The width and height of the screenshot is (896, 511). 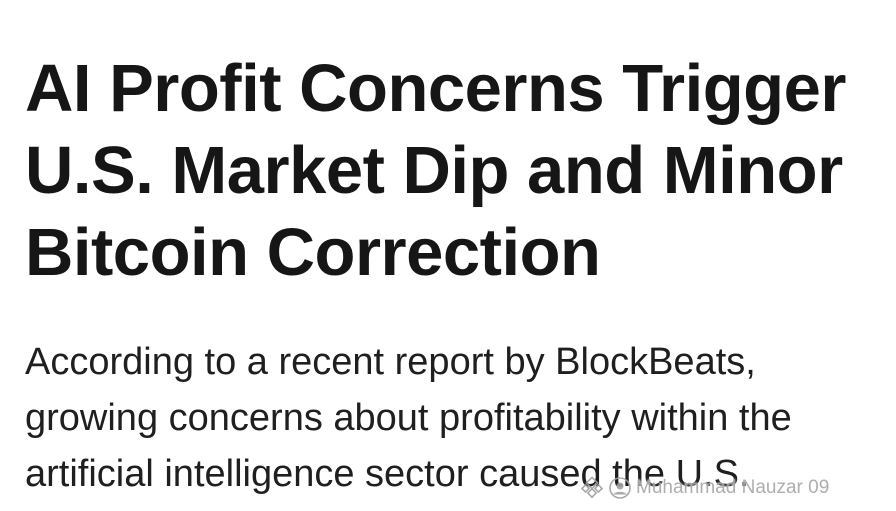 I want to click on author-avatar-icon, so click(x=620, y=488).